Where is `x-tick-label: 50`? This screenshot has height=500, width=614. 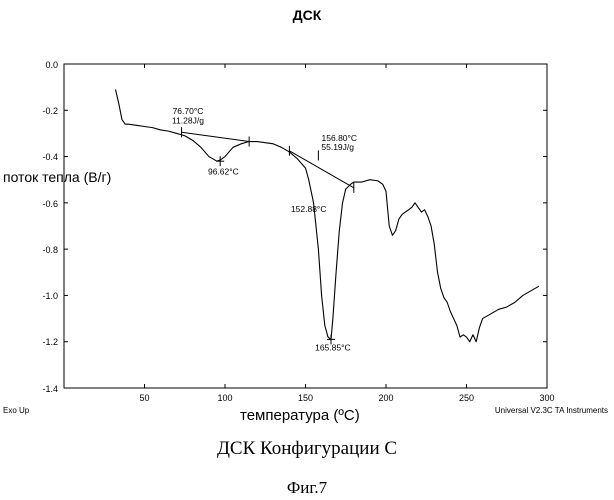
x-tick-label: 50 is located at coordinates (144, 398).